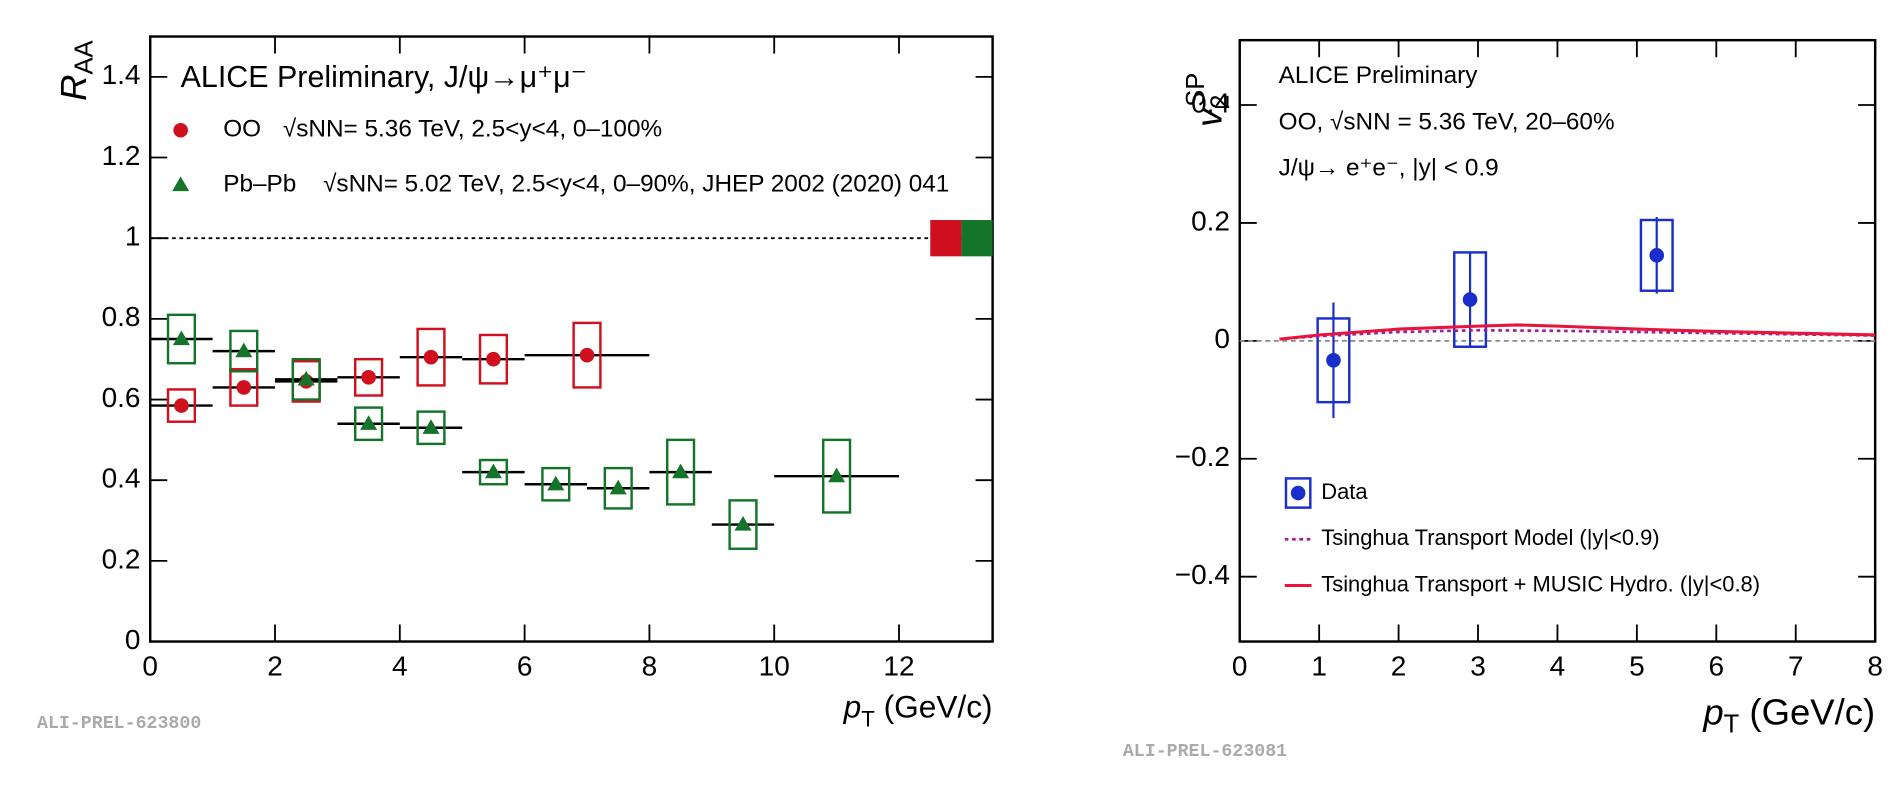  I want to click on legend-note: √sNN= 5.36 TeV, 2.5<y<4, 0–100%, so click(472, 129).